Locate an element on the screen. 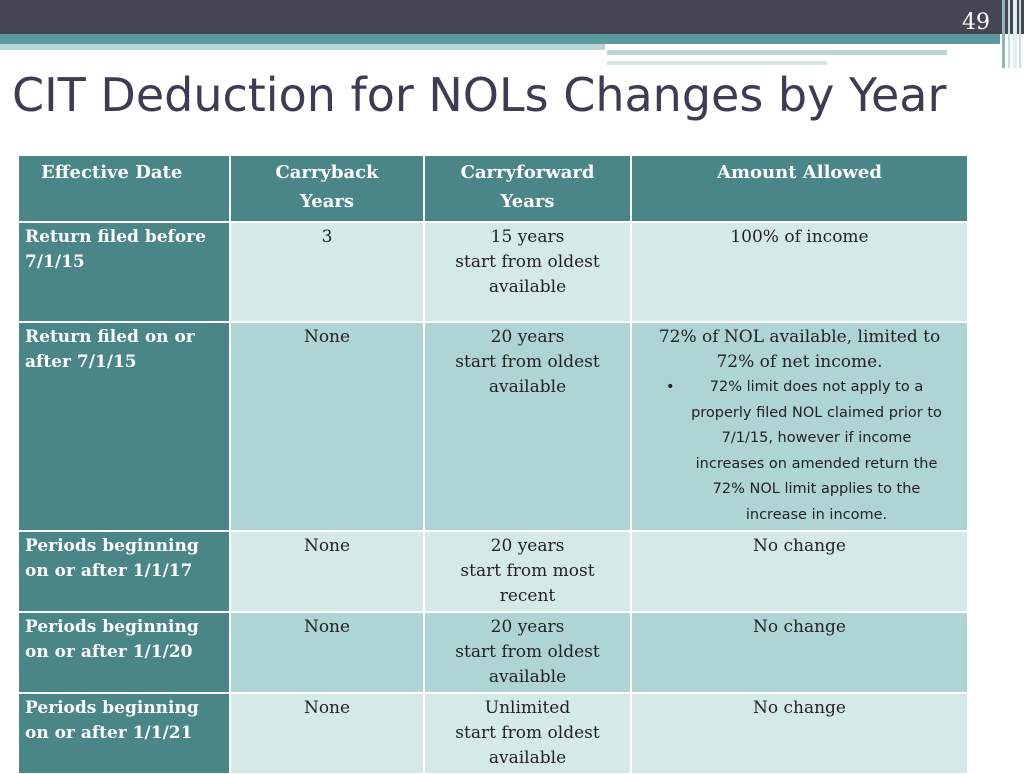  slide-title: CIT Deduction for NOLs Changes by Year is located at coordinates (479, 95).